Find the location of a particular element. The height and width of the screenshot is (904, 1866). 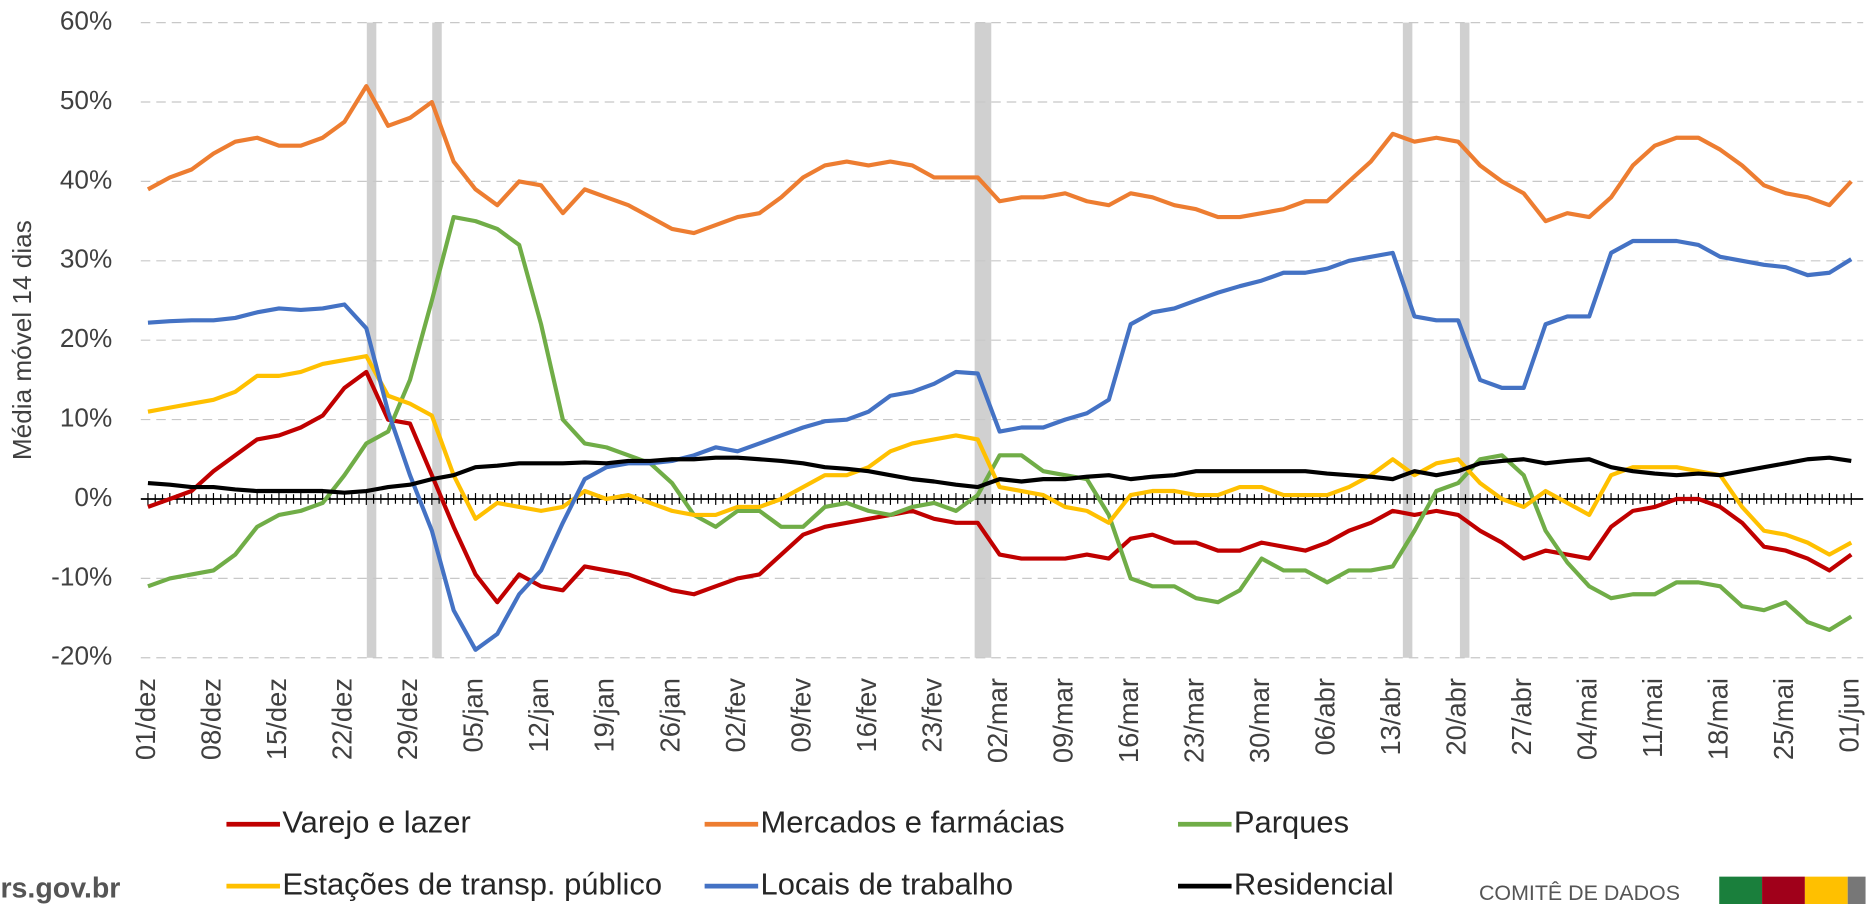

x-tick-label: 27/abr is located at coordinates (1521, 717).